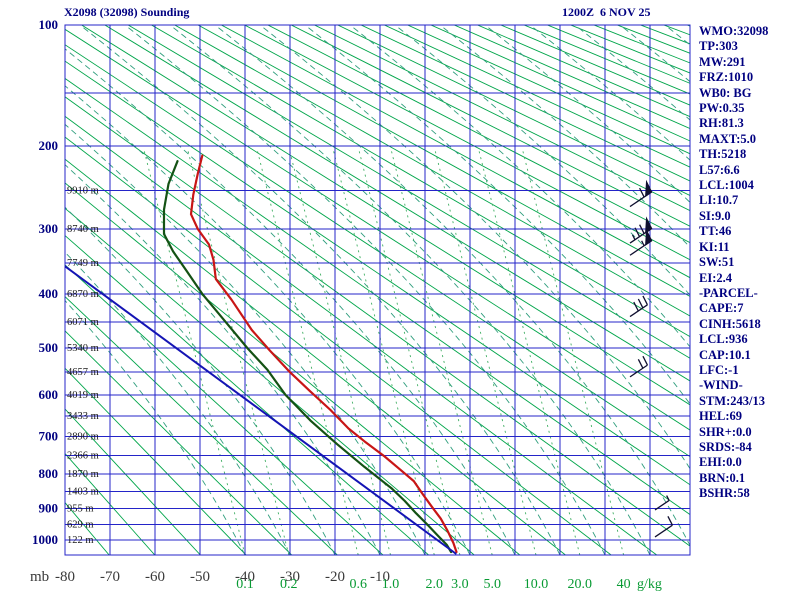 Image resolution: width=800 pixels, height=600 pixels. Describe the element at coordinates (717, 262) in the screenshot. I see `stat-line: SW:51` at that location.